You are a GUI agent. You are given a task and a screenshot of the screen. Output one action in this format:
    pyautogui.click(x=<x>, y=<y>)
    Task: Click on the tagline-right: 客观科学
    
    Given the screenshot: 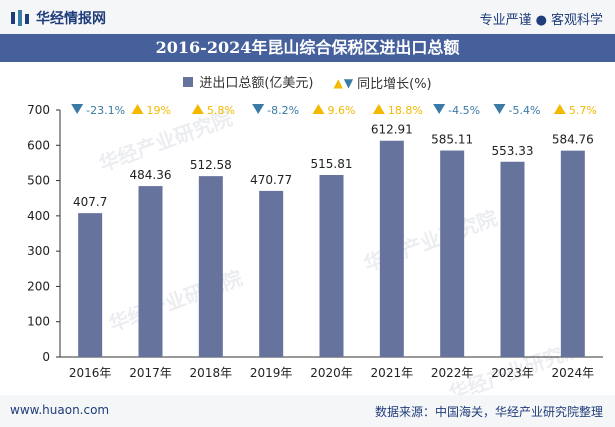 What is the action you would take?
    pyautogui.click(x=576, y=20)
    